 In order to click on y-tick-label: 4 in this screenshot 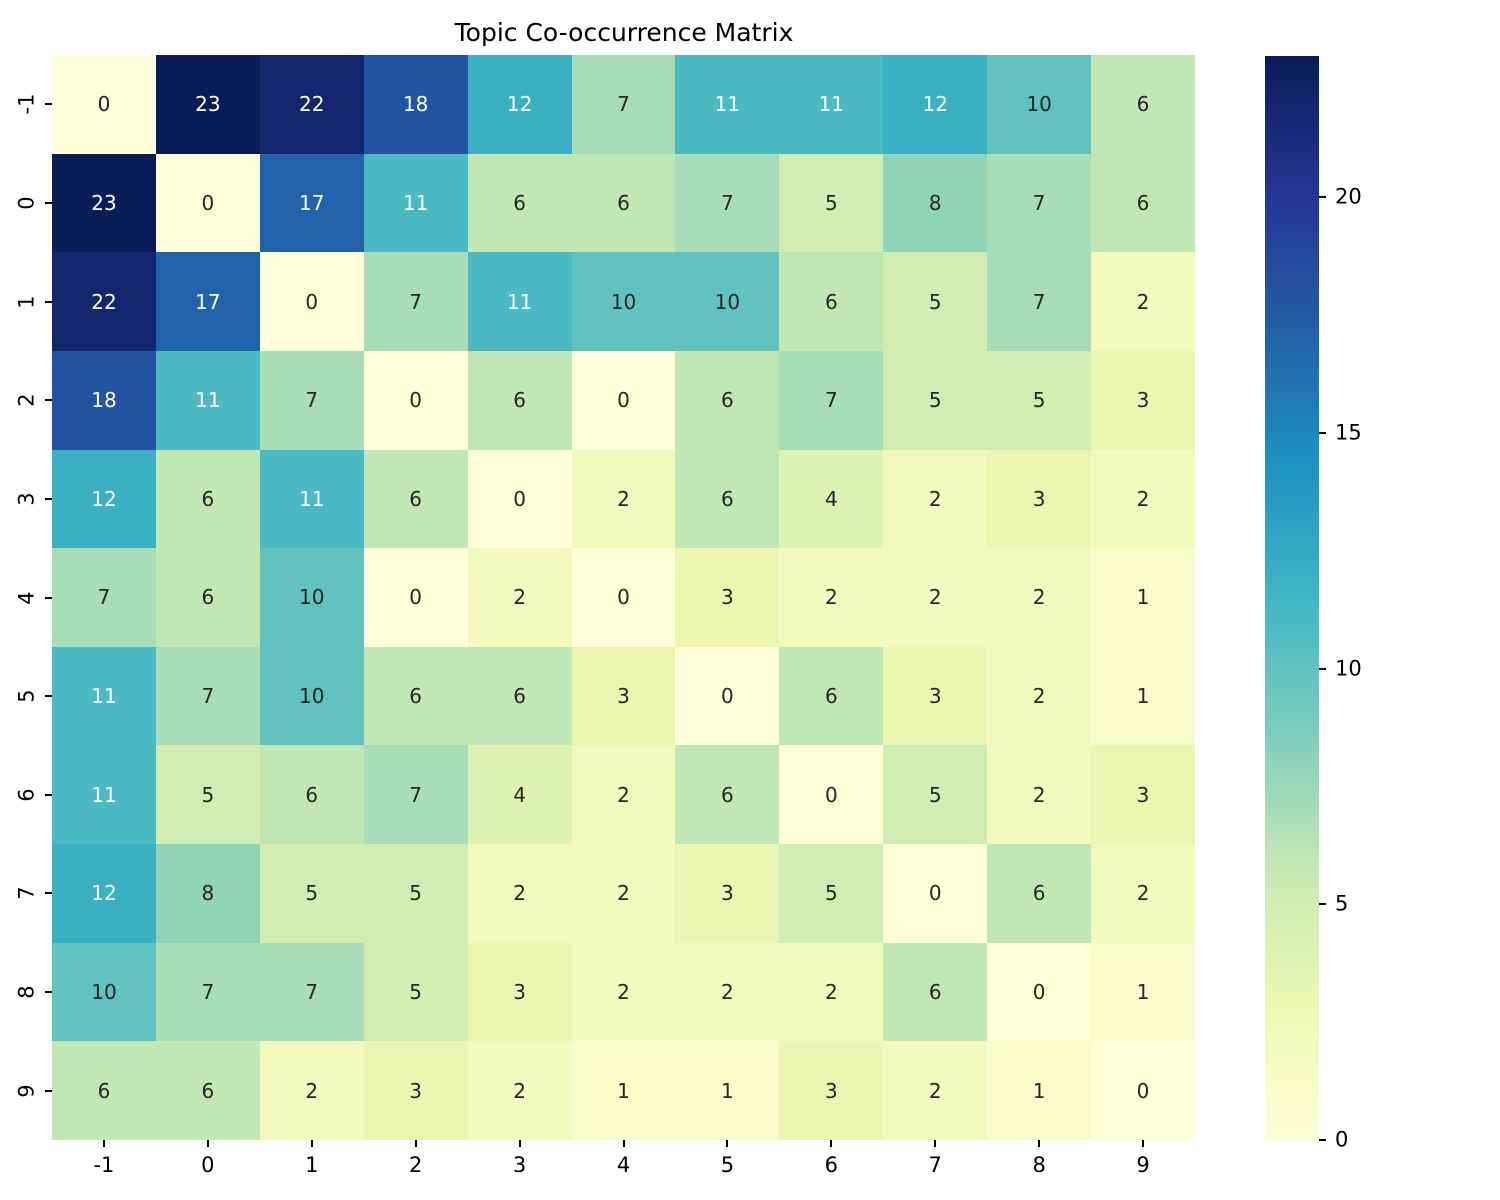, I will do `click(26, 597)`.